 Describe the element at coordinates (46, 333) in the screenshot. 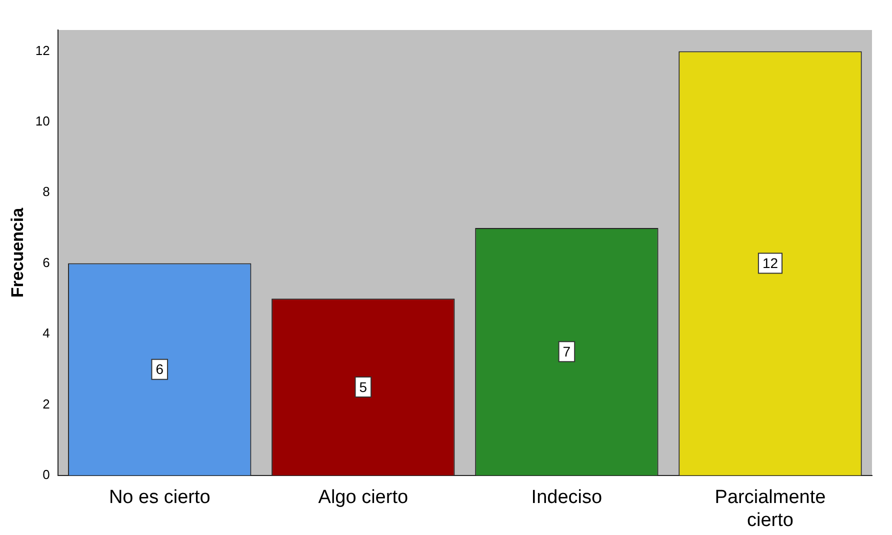

I see `y-tick-label: 4` at that location.